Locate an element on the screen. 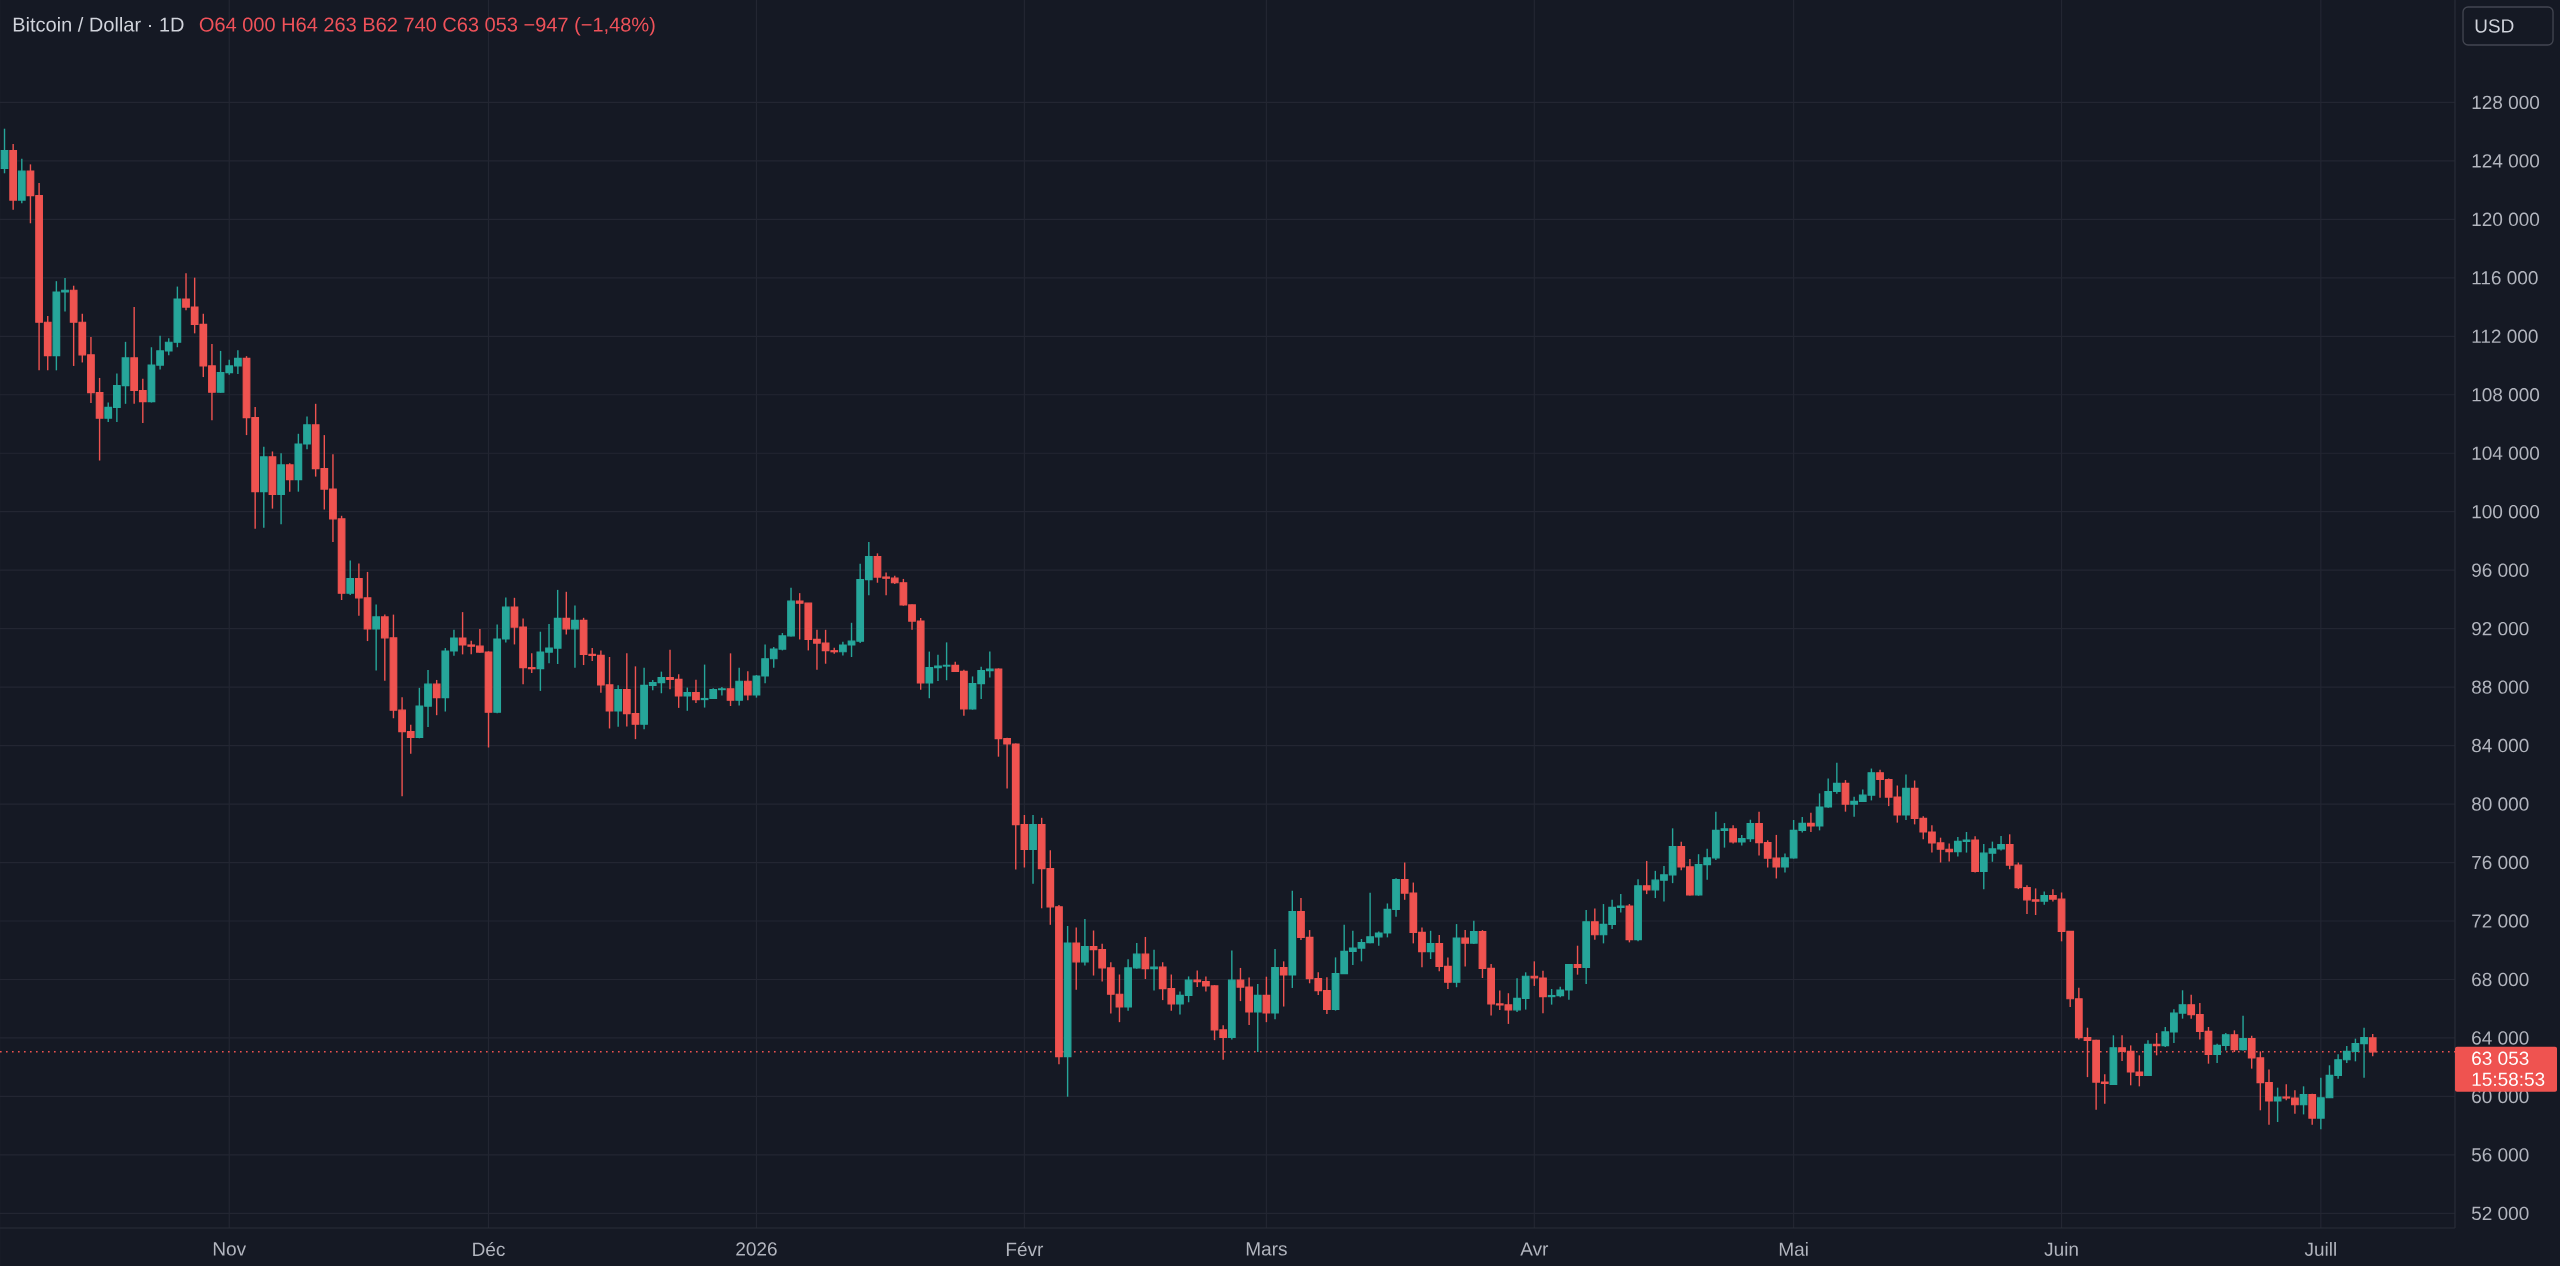  y-tick-label: 68 000 is located at coordinates (2500, 979).